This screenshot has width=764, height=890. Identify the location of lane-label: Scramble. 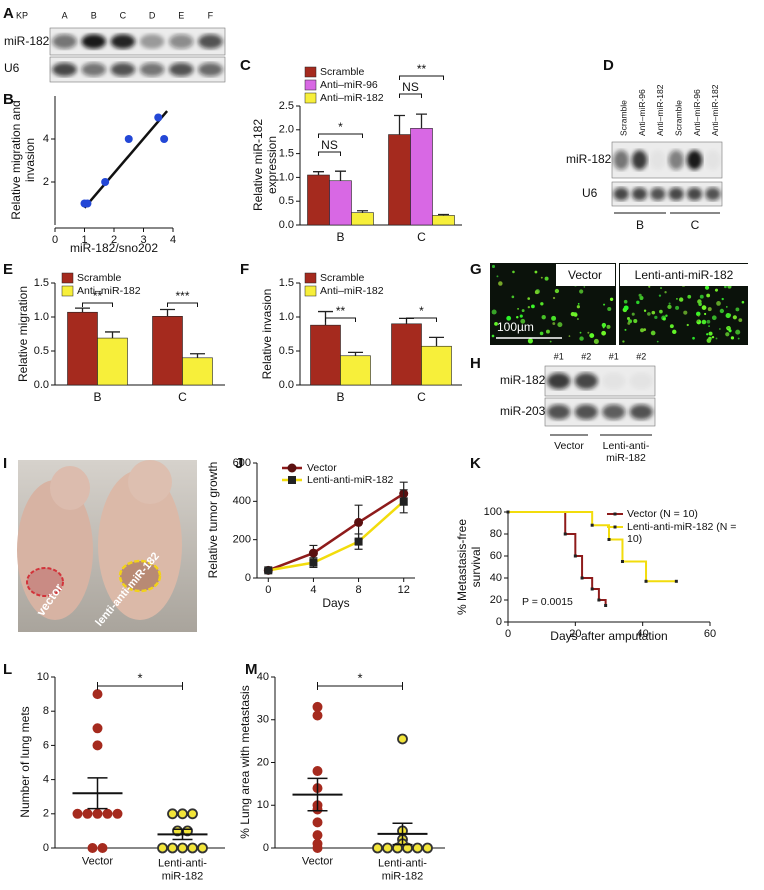
(623, 118).